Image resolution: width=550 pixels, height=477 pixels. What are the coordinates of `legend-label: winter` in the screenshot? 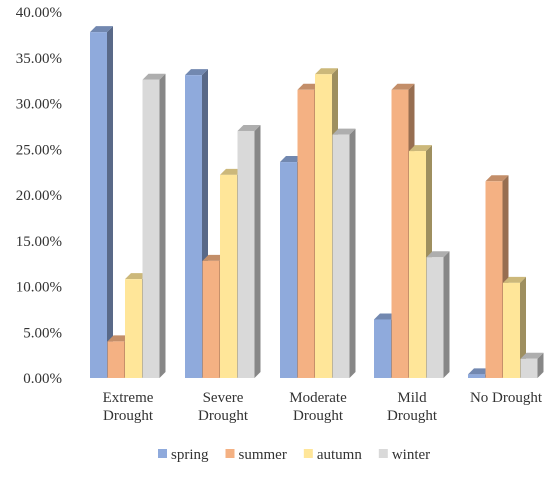 It's located at (411, 455).